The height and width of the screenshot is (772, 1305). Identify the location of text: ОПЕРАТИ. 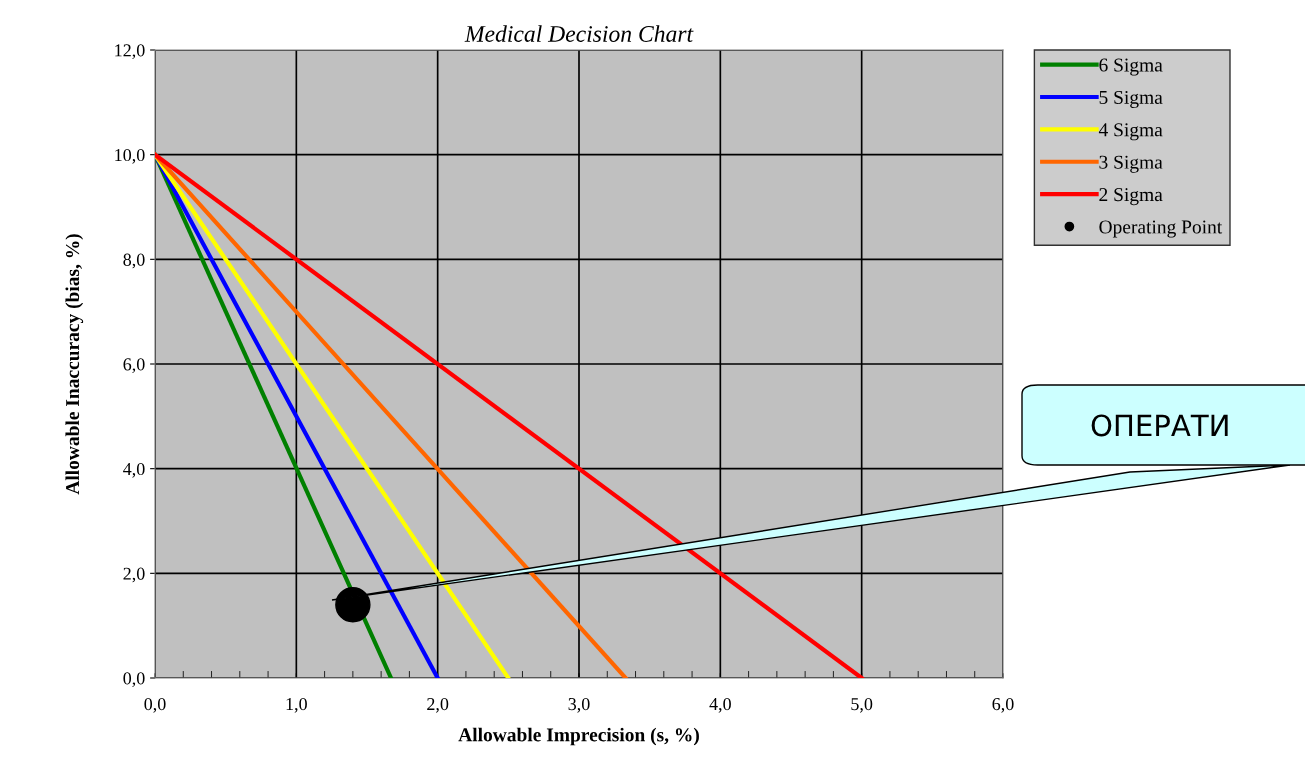
(1159, 425).